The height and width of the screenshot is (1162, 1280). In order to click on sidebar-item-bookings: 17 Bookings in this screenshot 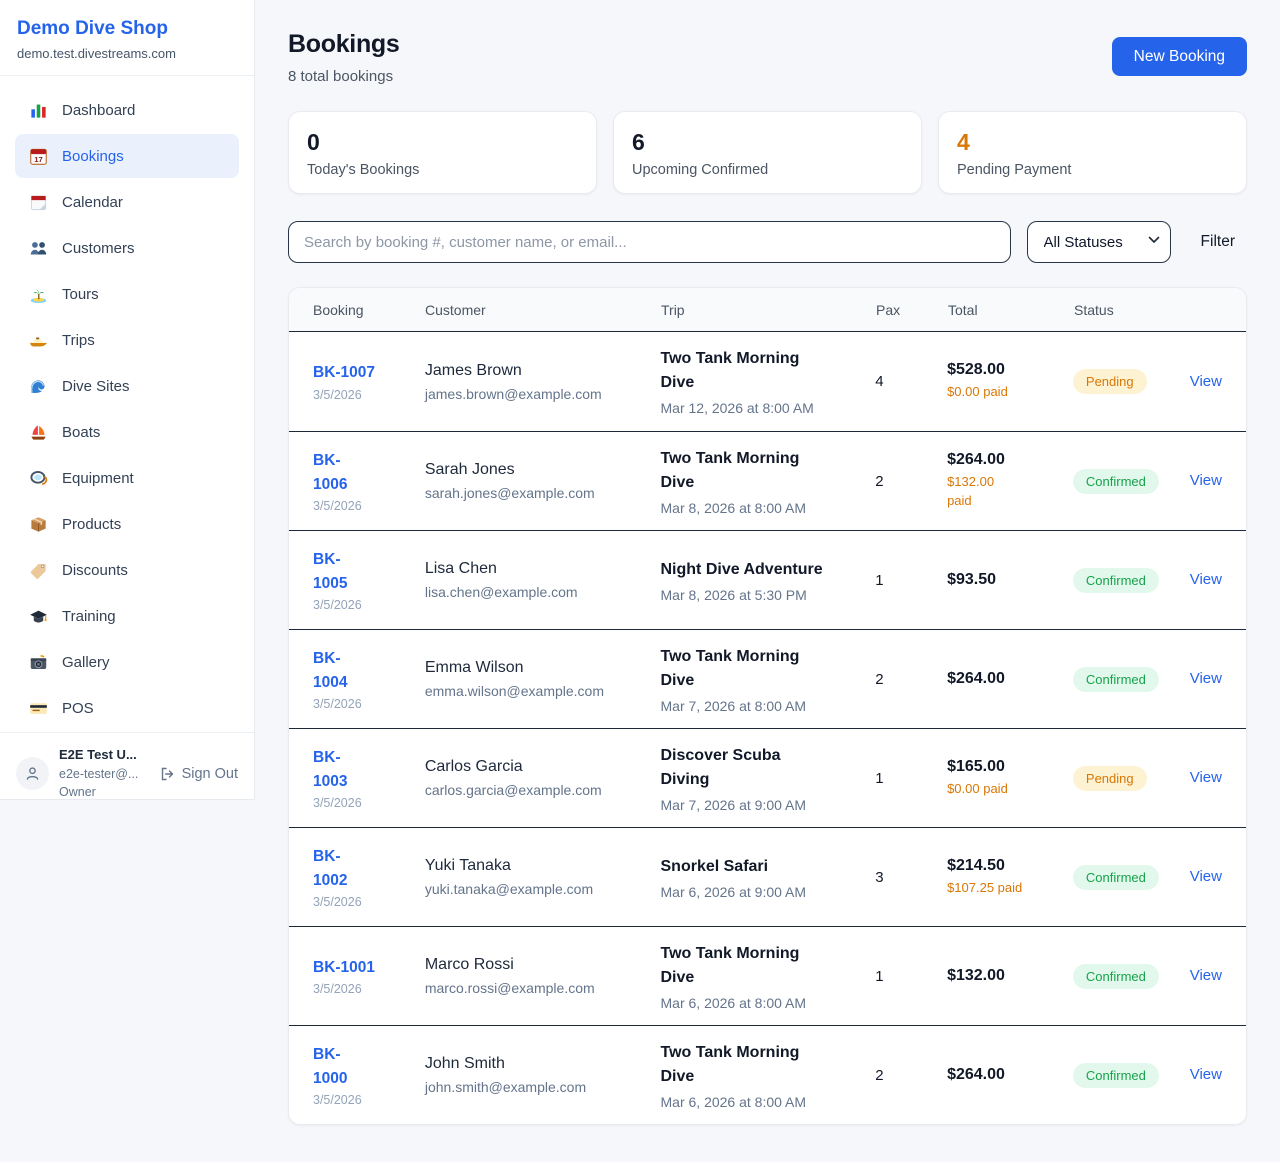, I will do `click(127, 156)`.